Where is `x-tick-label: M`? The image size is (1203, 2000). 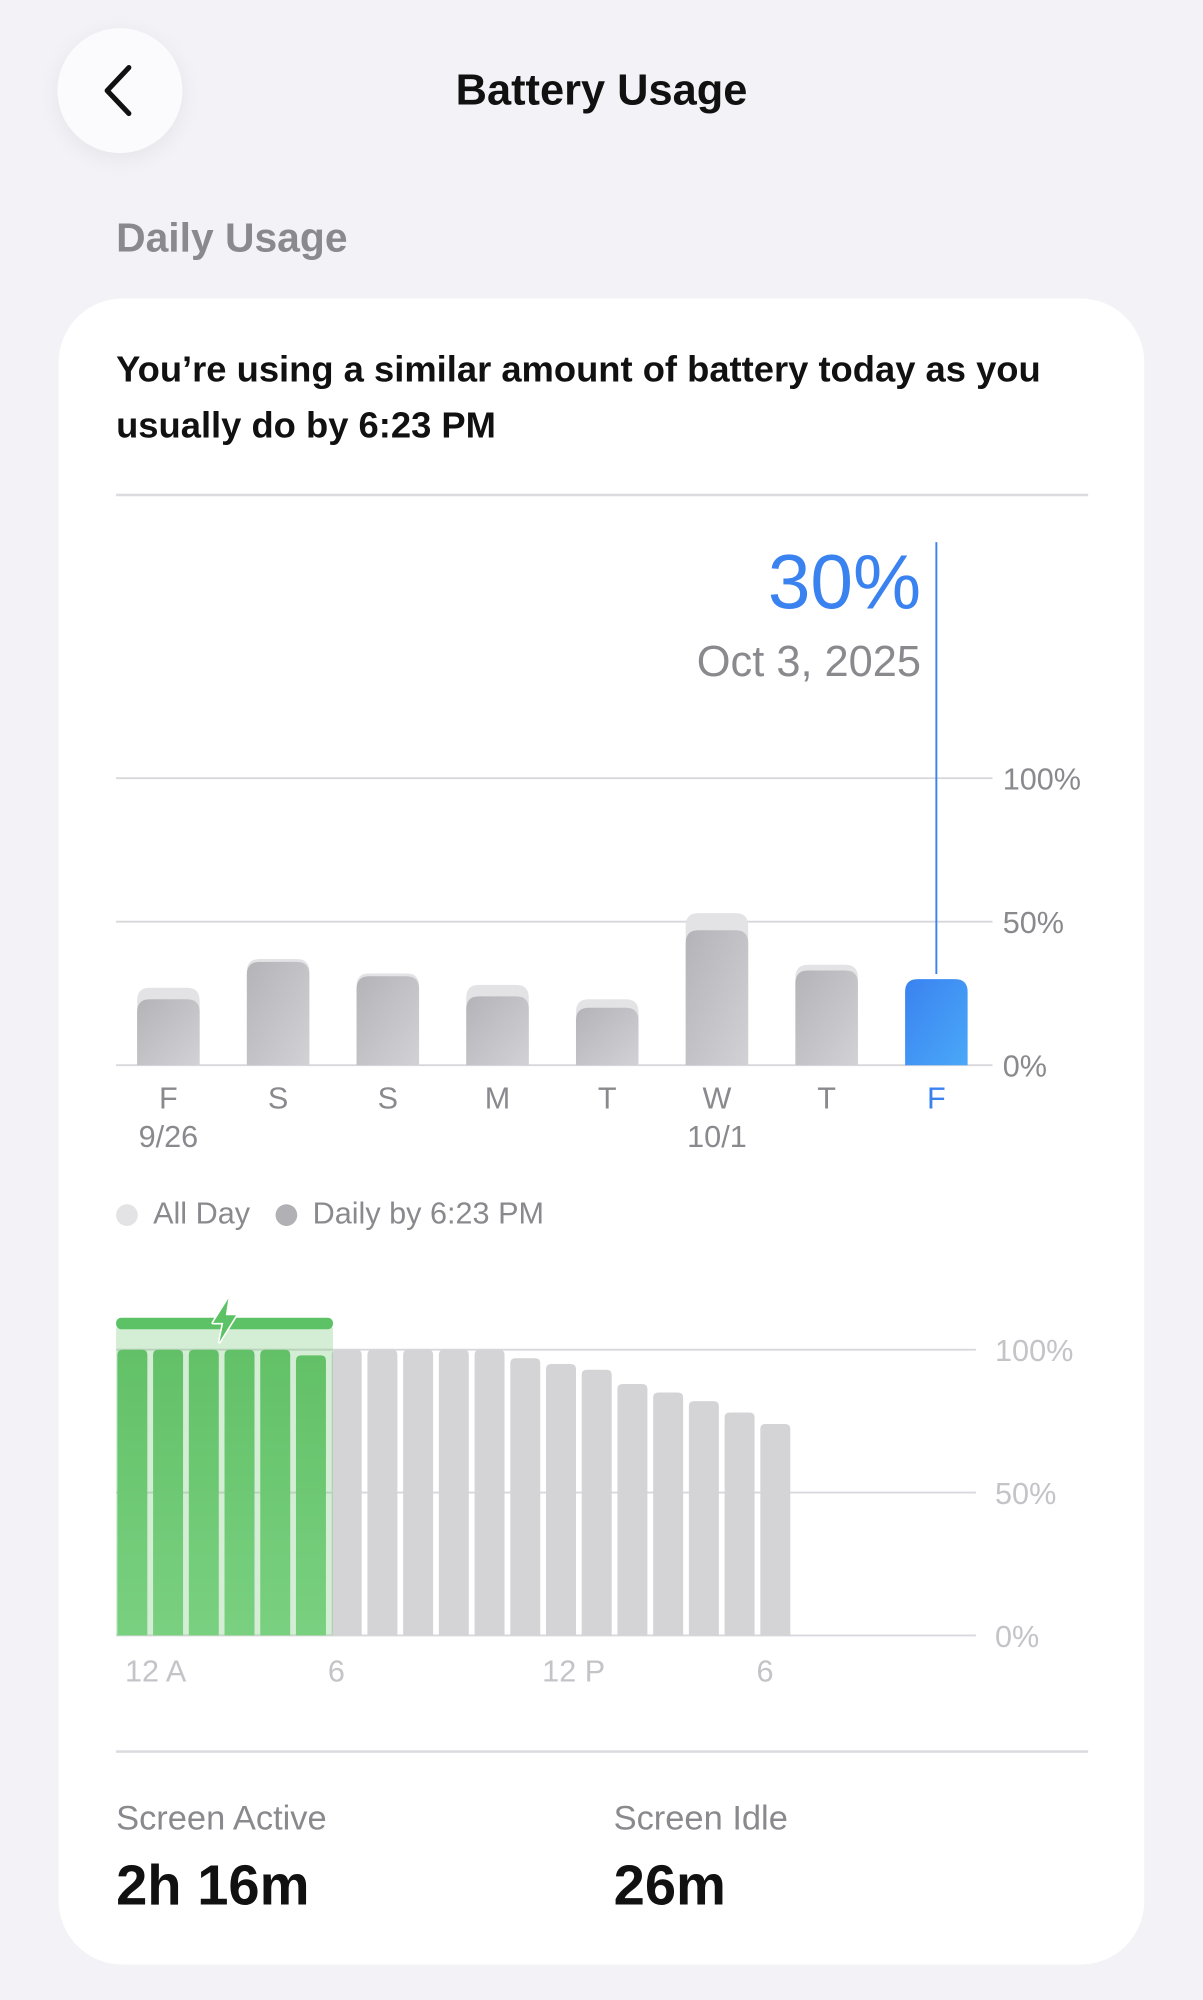 x-tick-label: M is located at coordinates (497, 1099).